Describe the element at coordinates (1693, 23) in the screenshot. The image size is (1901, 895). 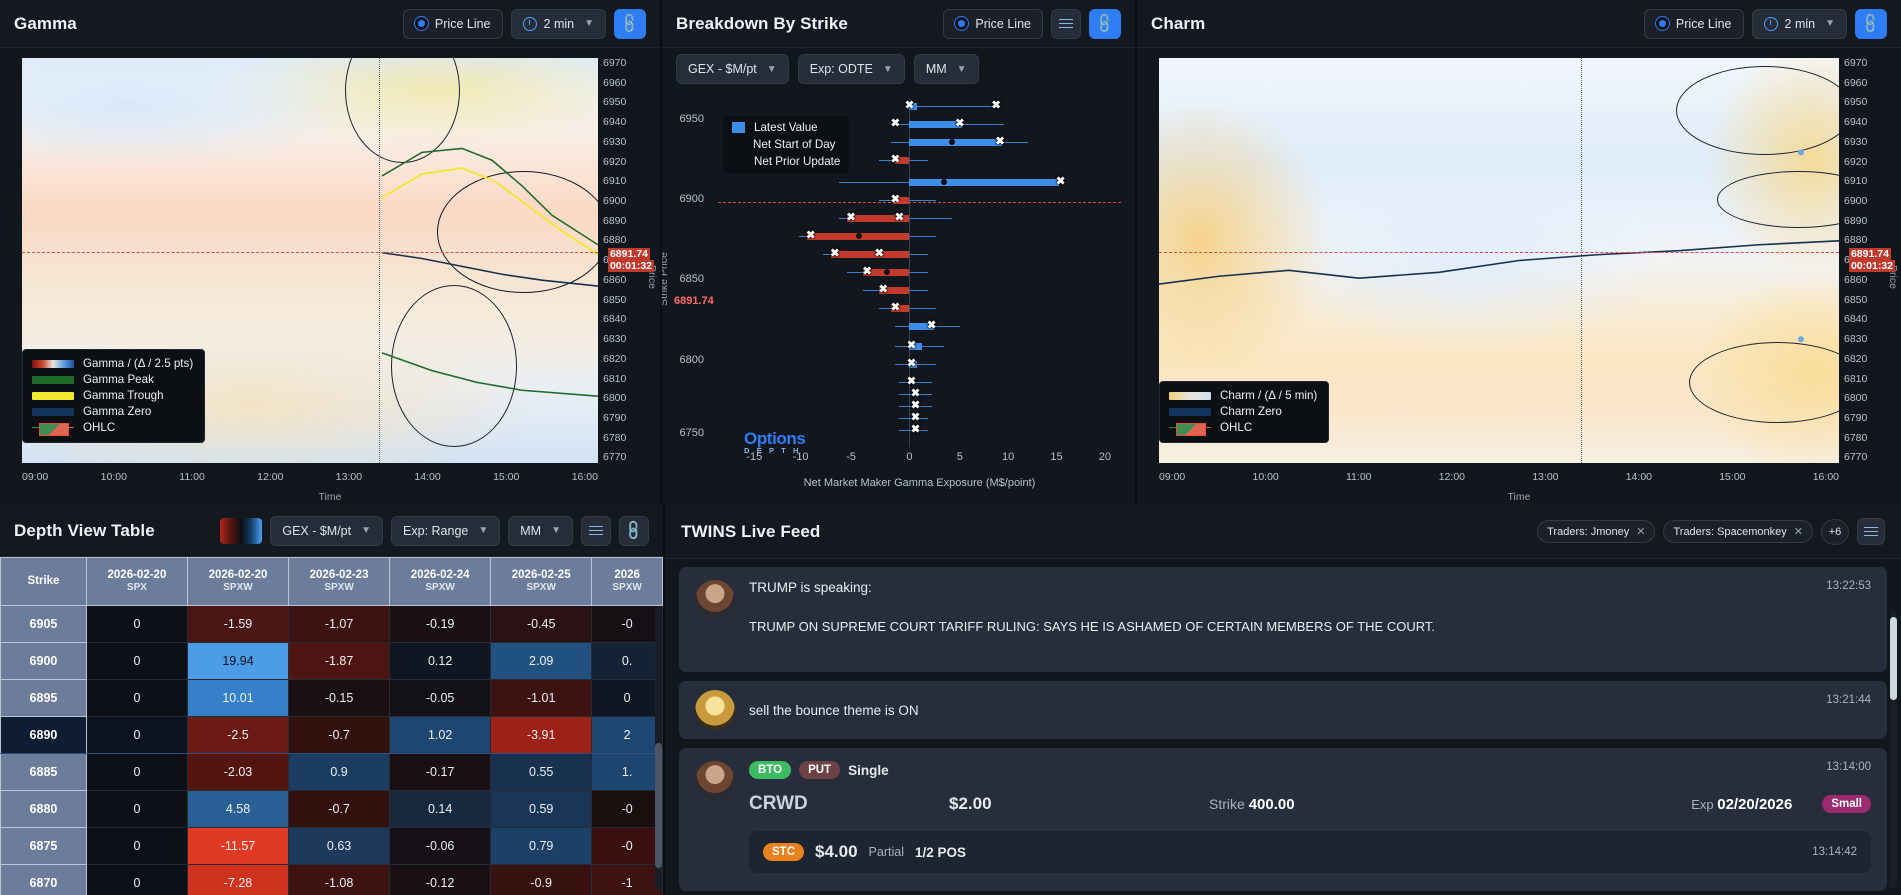
I see `charm-price-line-toggle: Price Line` at that location.